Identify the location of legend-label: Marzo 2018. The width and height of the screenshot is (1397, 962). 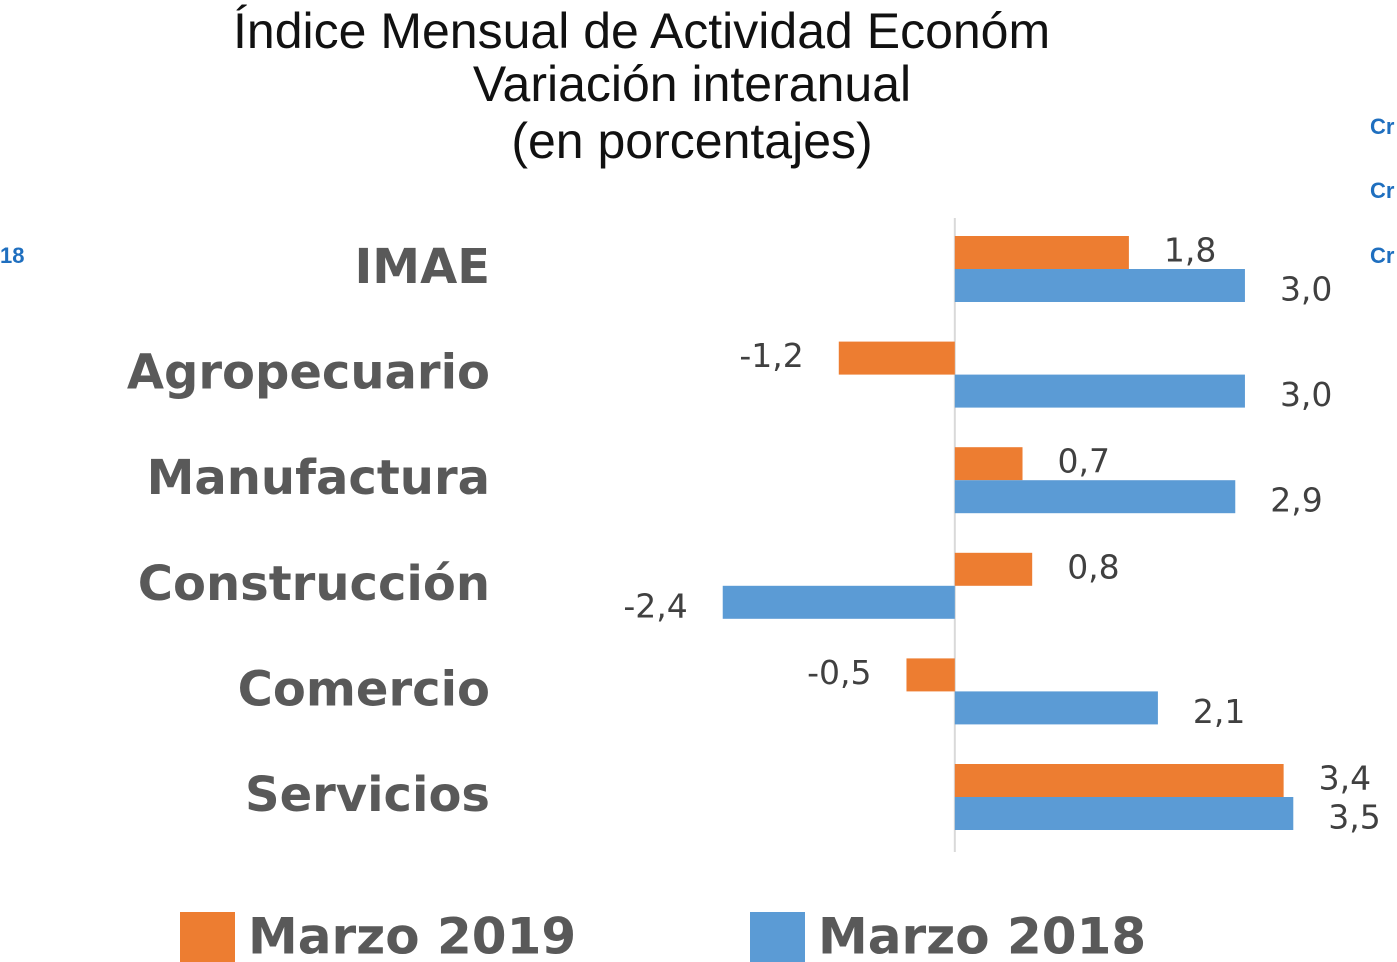
(982, 935).